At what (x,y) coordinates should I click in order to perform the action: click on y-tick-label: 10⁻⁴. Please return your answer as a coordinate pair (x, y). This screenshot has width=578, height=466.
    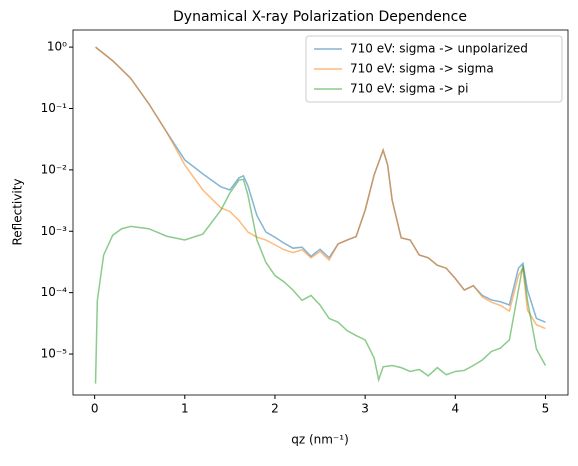
    Looking at the image, I should click on (54, 292).